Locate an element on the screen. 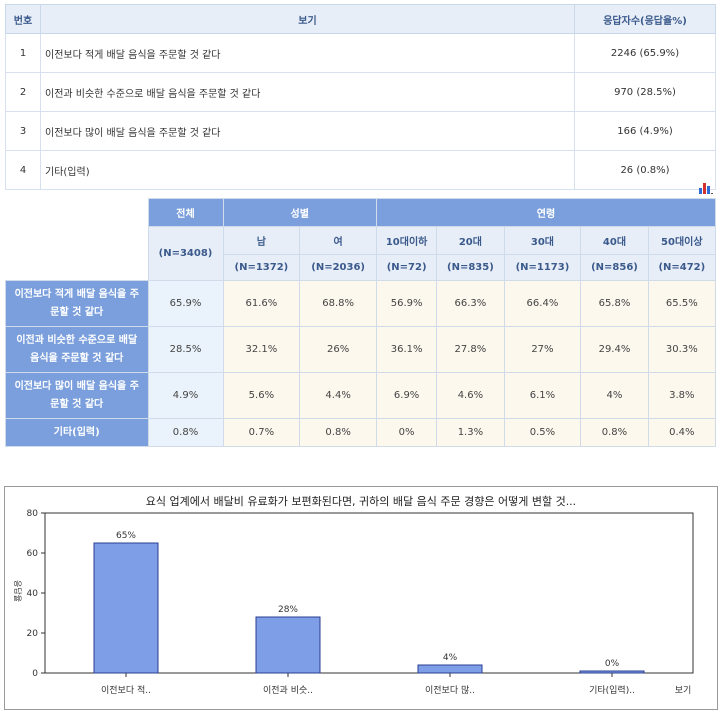 The height and width of the screenshot is (712, 720). table-row: 4 기타(입력) 26 (0.8%) is located at coordinates (360, 170).